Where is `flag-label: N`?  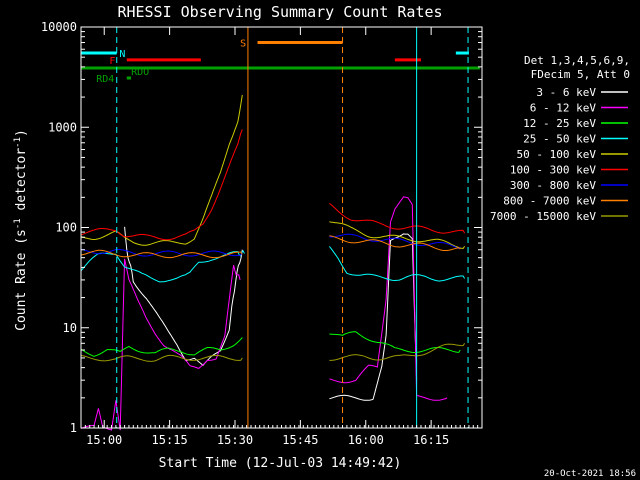
flag-label: N is located at coordinates (122, 54).